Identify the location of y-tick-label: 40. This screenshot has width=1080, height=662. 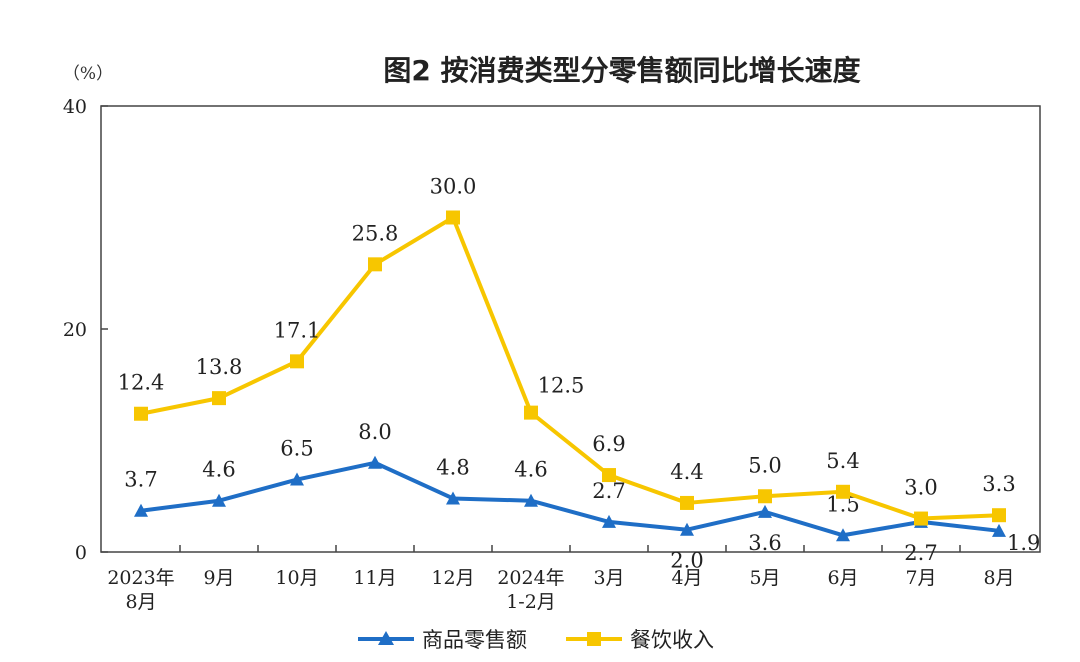
(75, 107).